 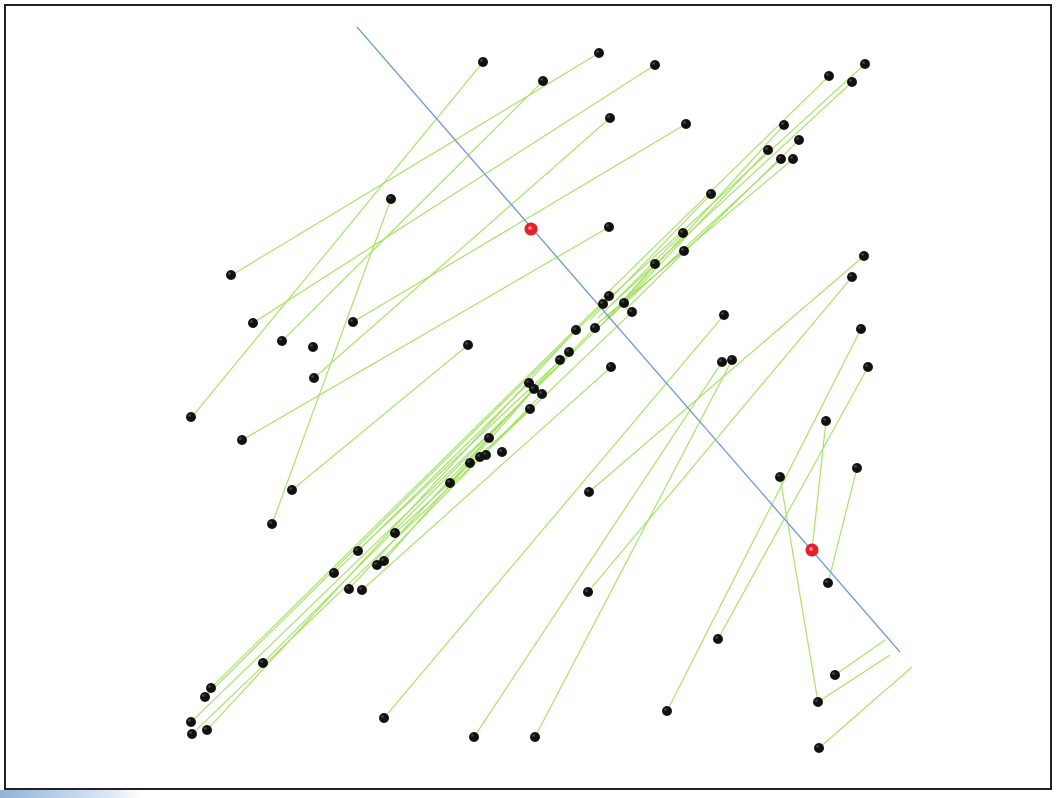 What do you see at coordinates (70, 794) in the screenshot?
I see `window-corner-shadow` at bounding box center [70, 794].